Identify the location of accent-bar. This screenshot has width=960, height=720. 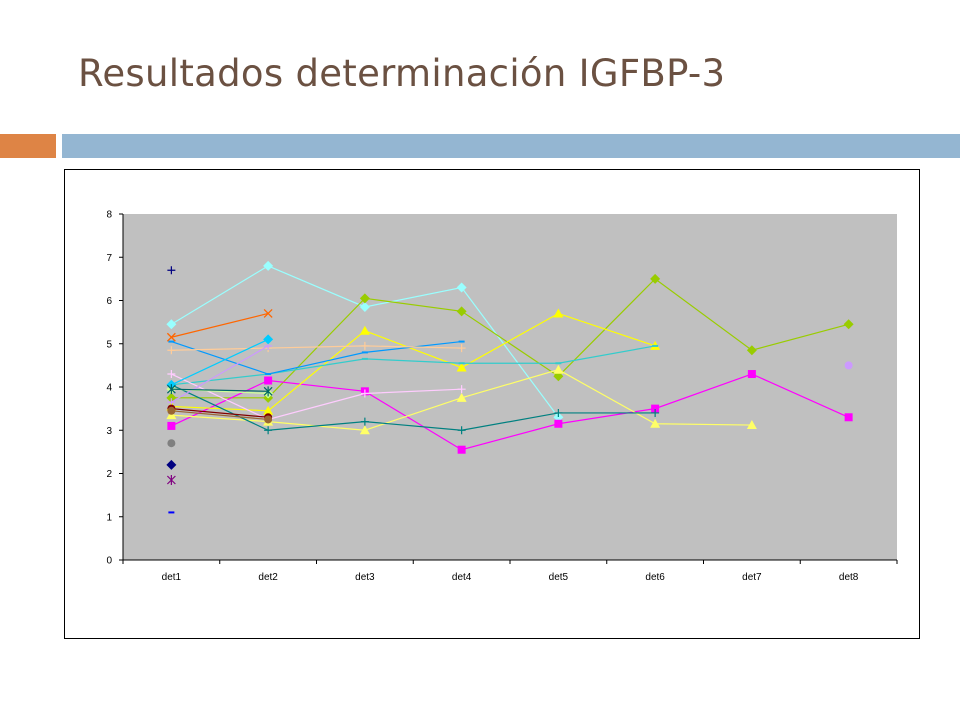
(28, 146).